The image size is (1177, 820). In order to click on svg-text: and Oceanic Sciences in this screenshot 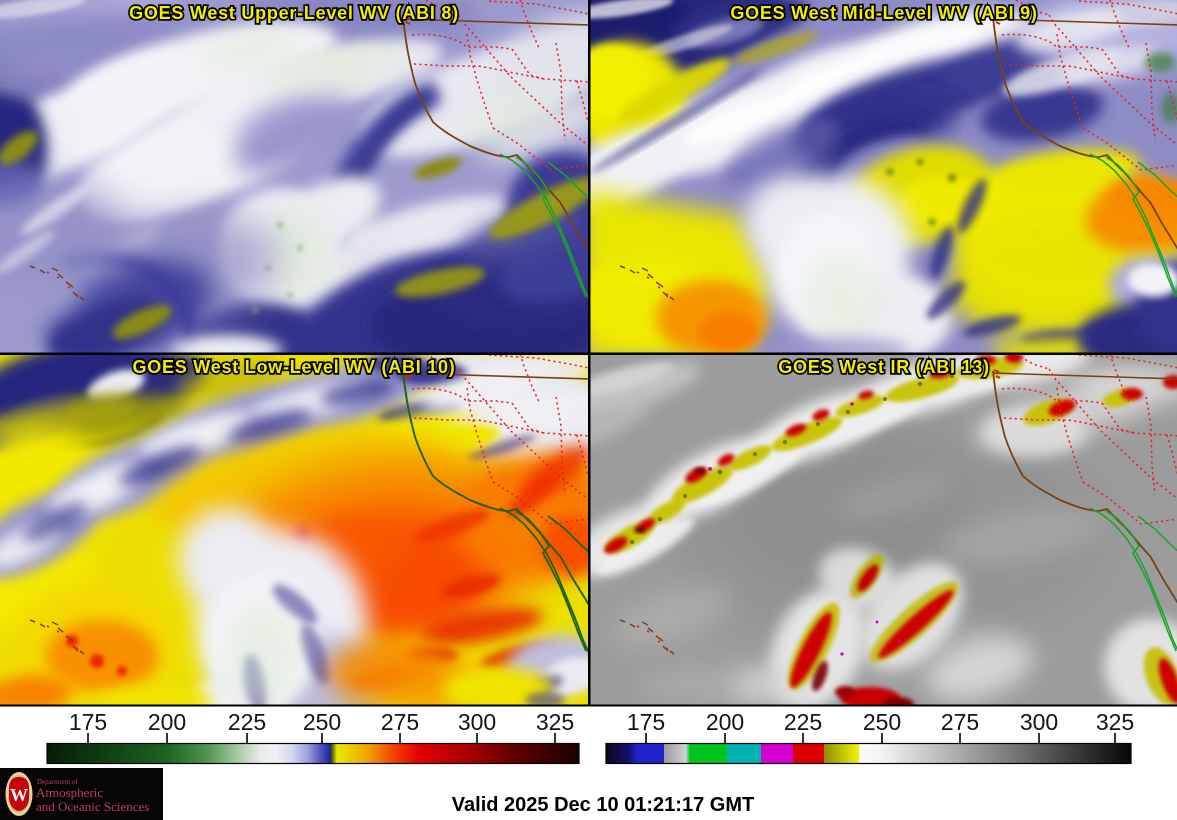, I will do `click(92, 806)`.